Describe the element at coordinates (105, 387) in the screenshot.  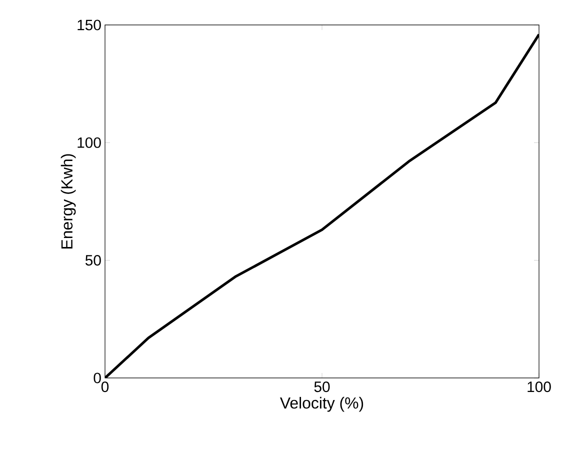
I see `x-tick-label: 0` at that location.